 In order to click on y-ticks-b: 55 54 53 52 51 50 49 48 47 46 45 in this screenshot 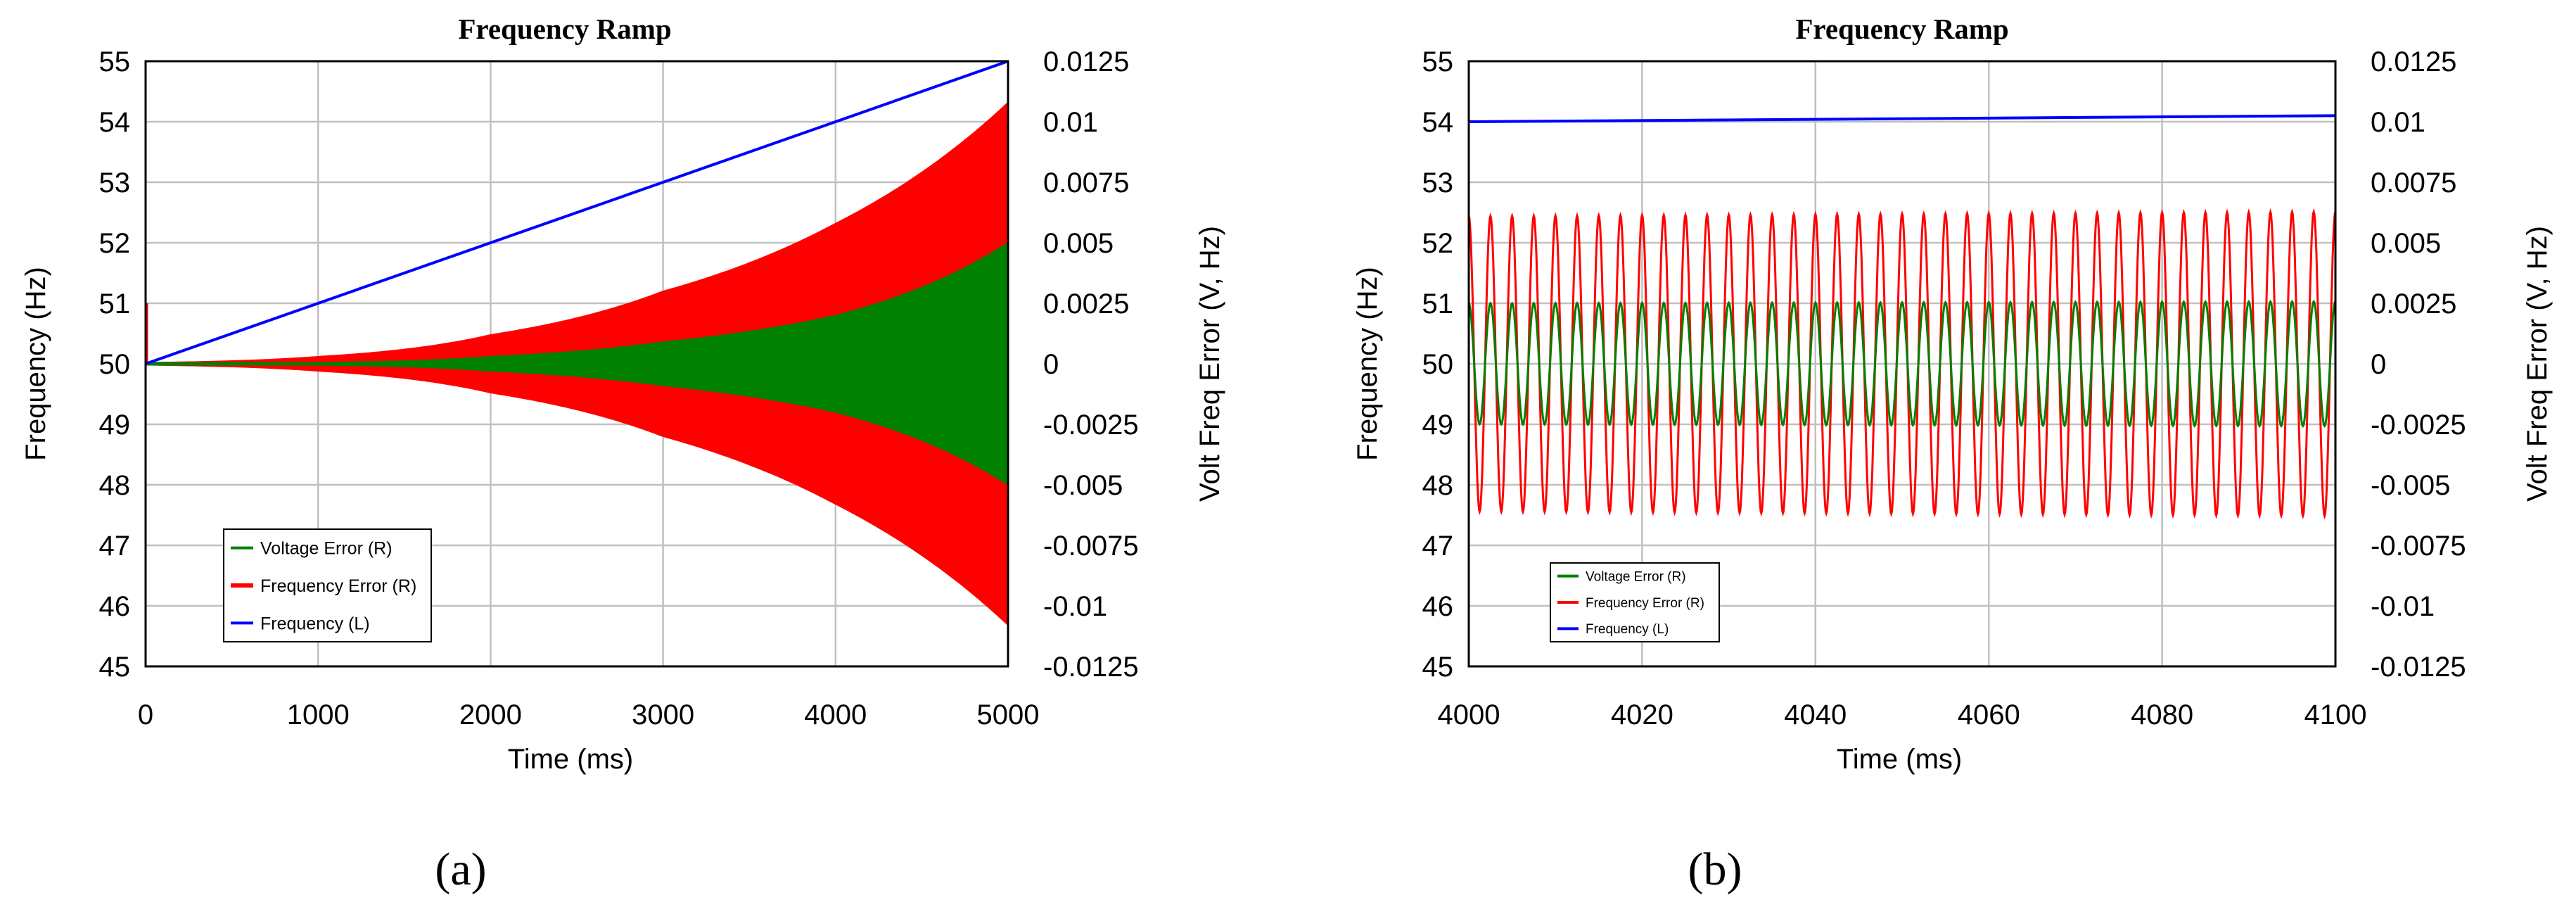, I will do `click(1438, 365)`.